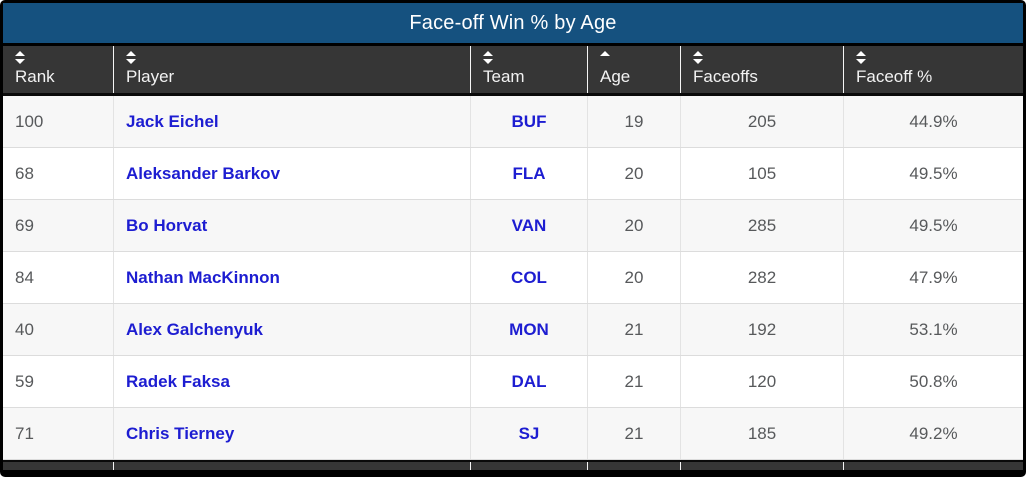 The image size is (1026, 477). I want to click on faceoffs-value: 285, so click(761, 225).